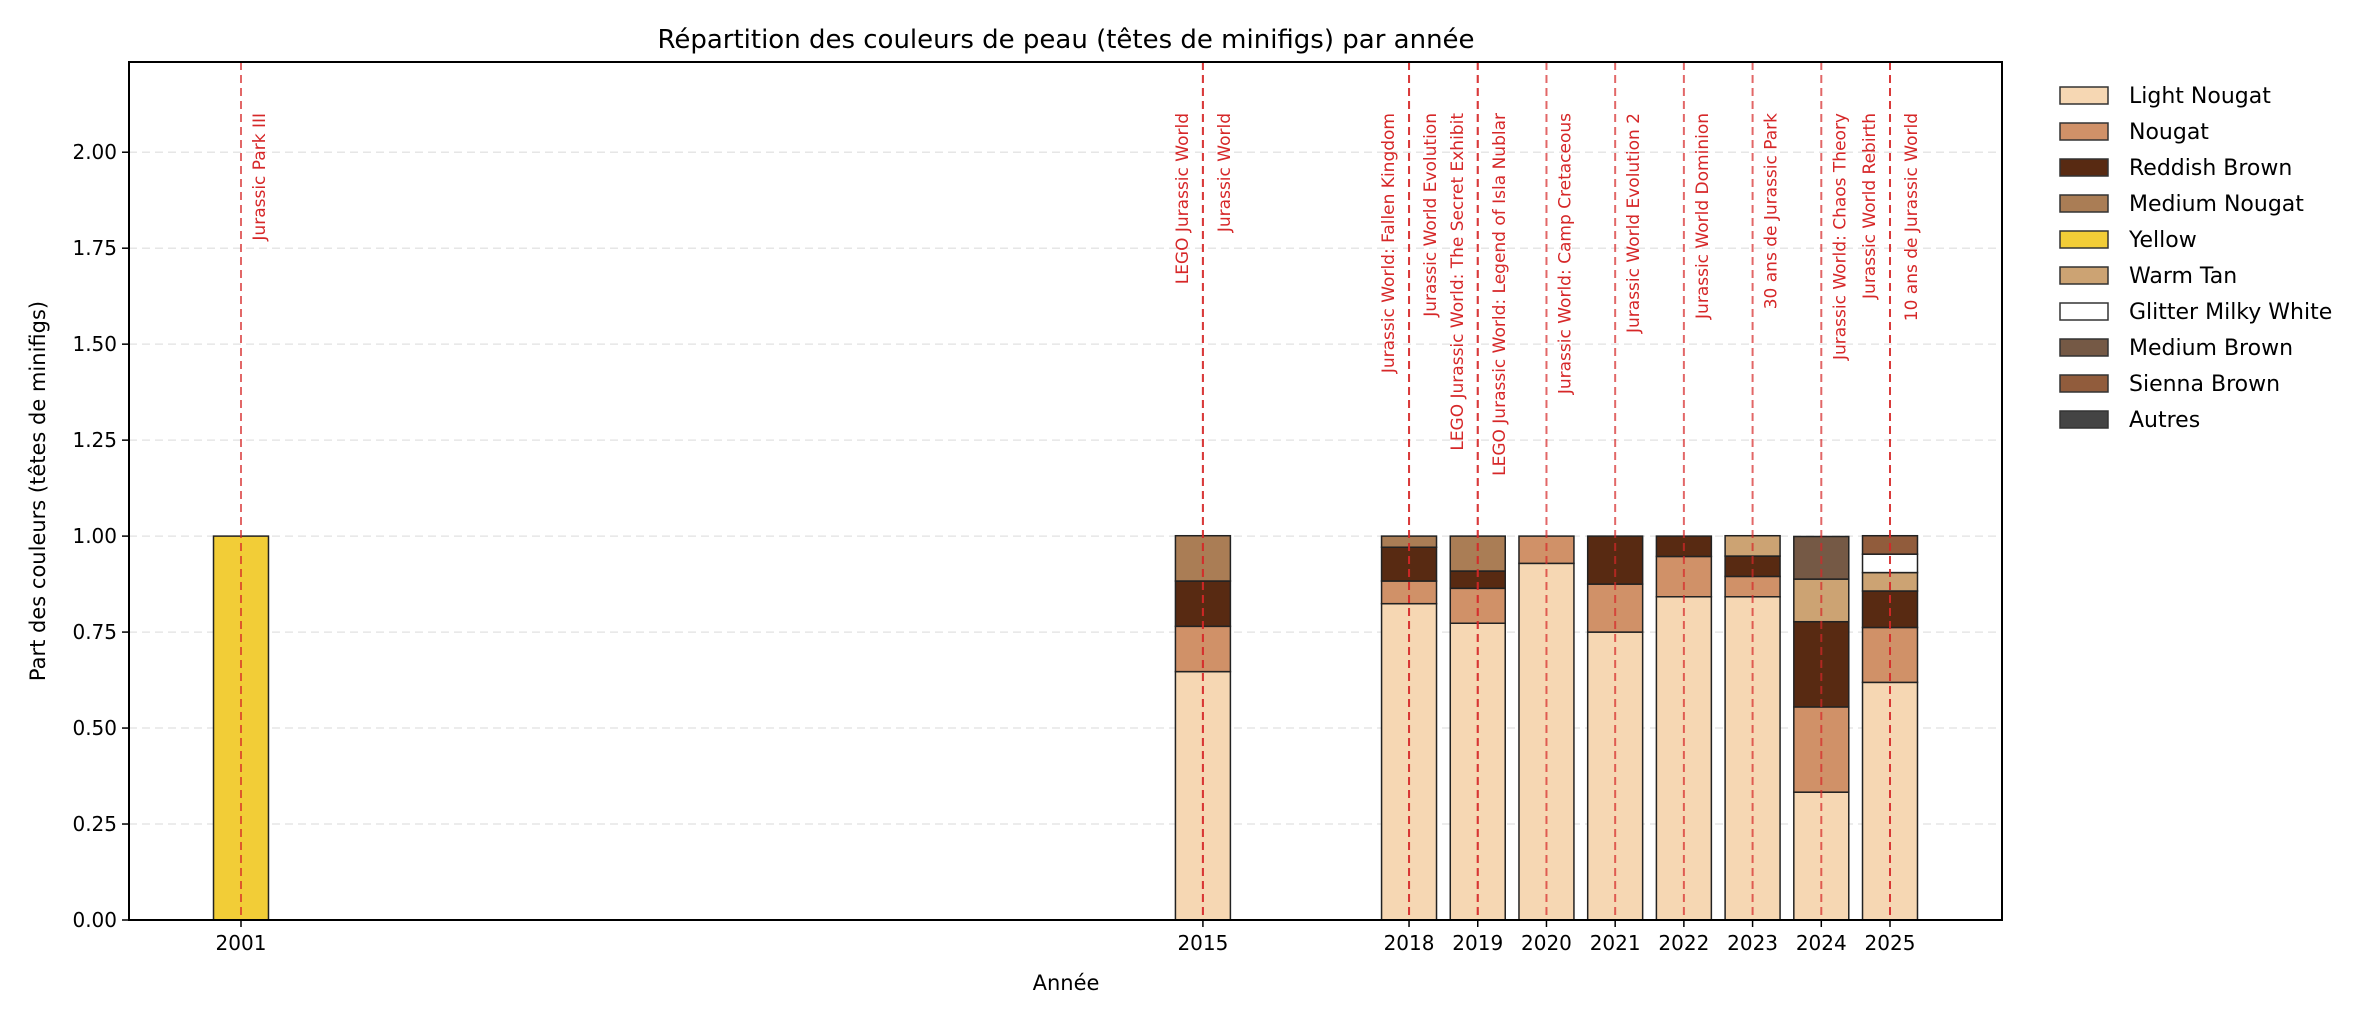  What do you see at coordinates (1912, 217) in the screenshot?
I see `annotation-label: 10 ans de Jurassic World` at bounding box center [1912, 217].